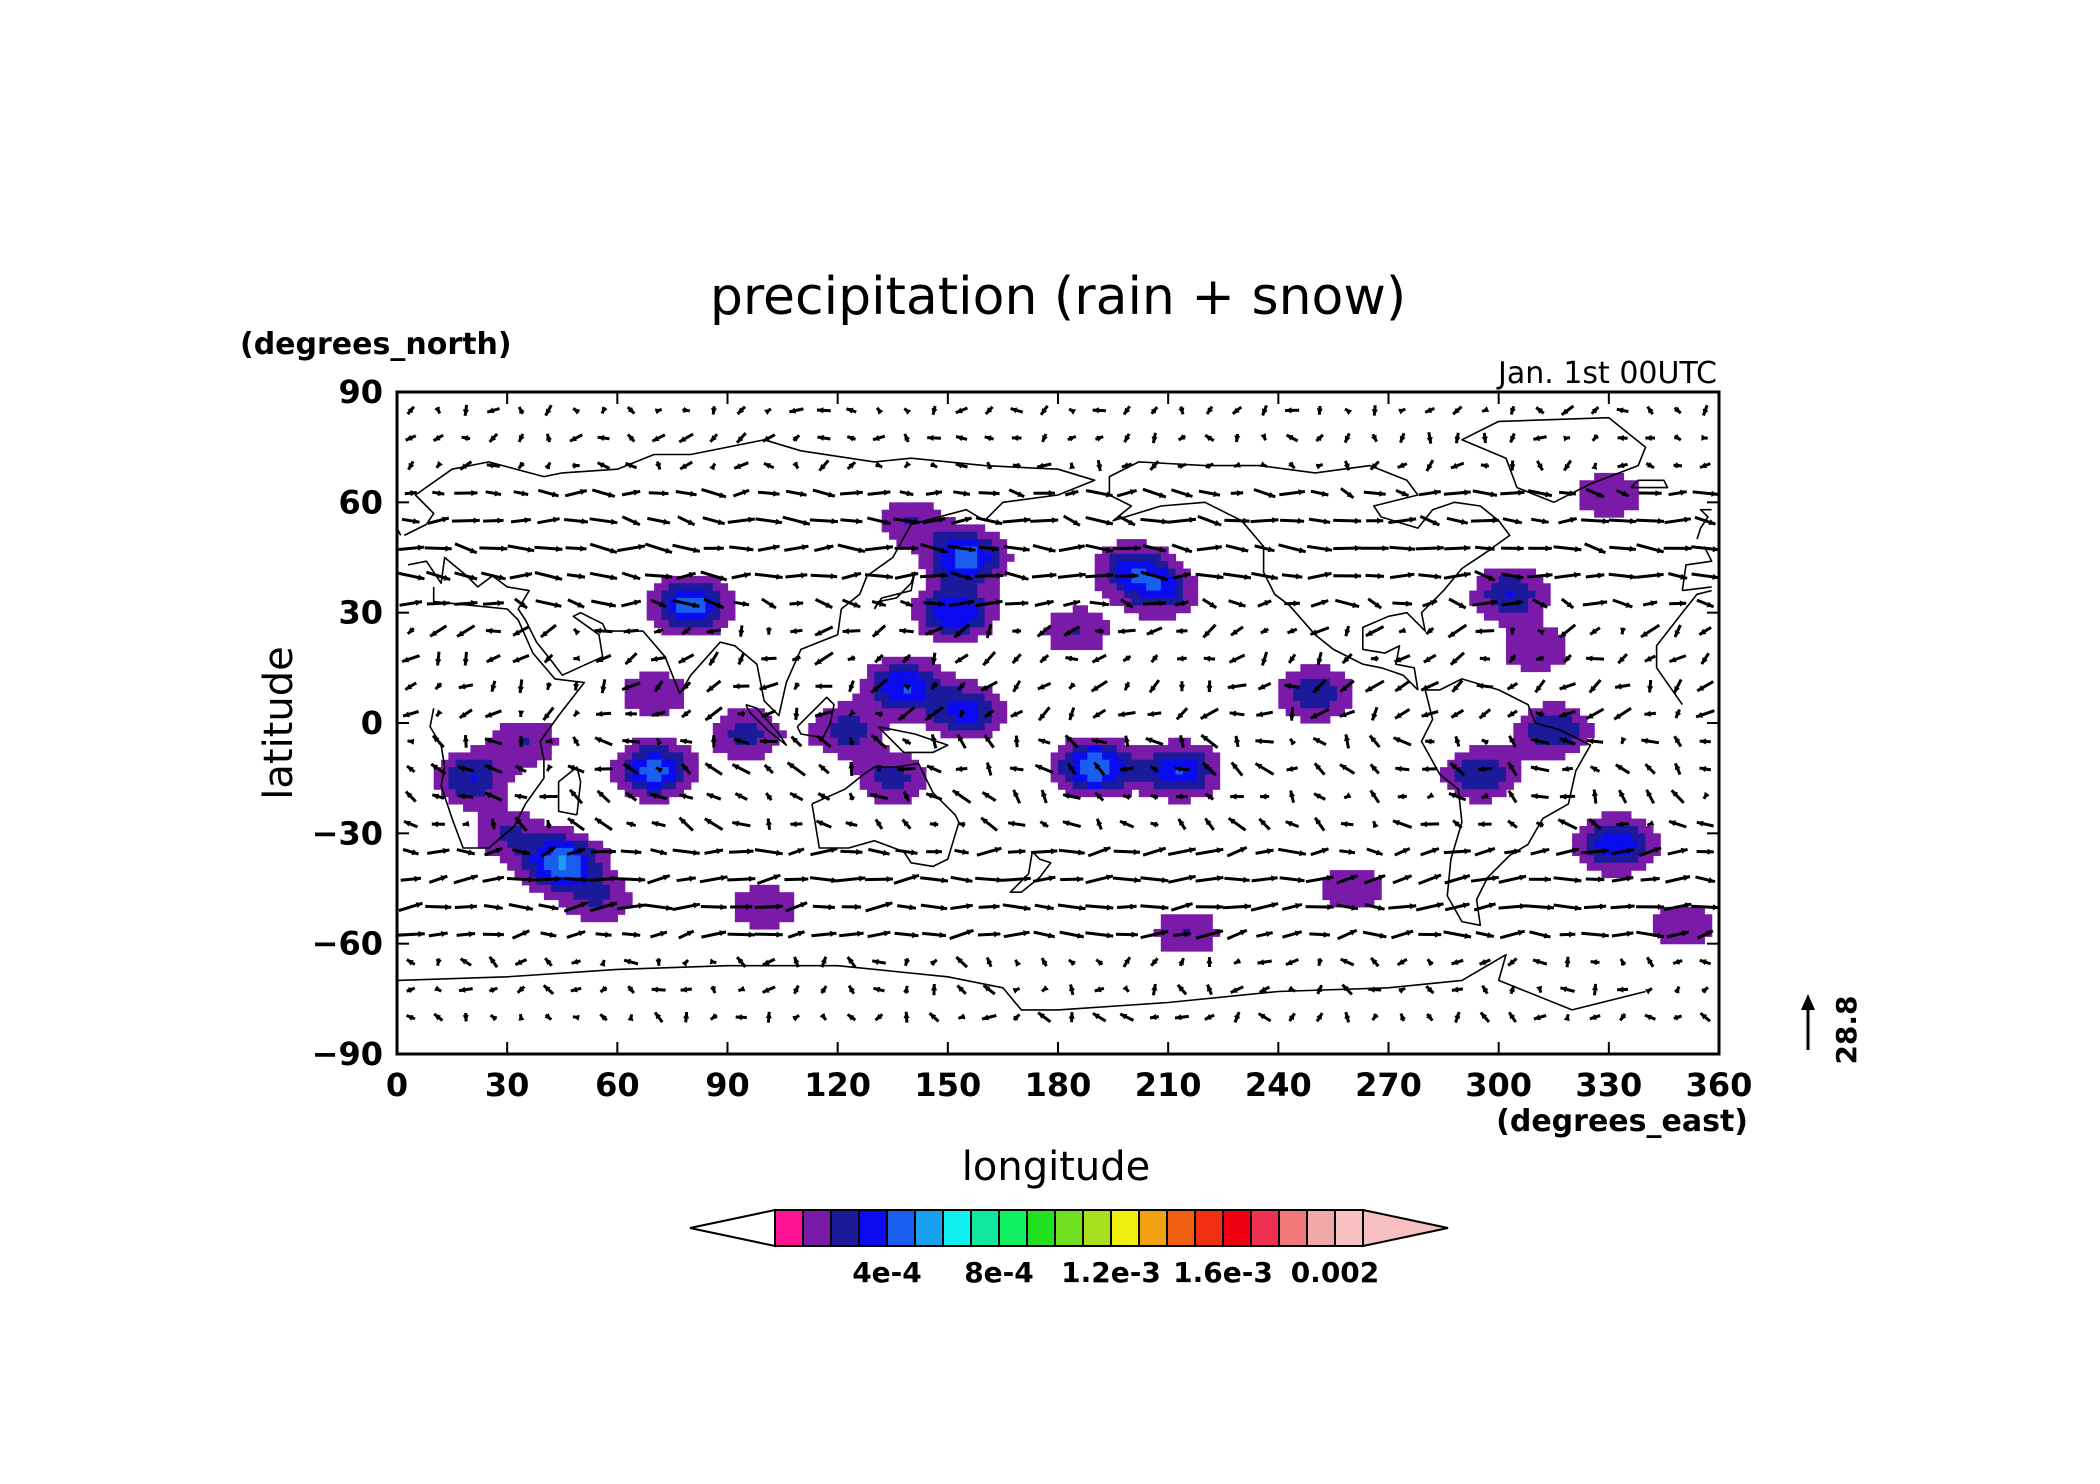 The image size is (2100, 1484). What do you see at coordinates (1056, 1167) in the screenshot?
I see `x-axis-label: longitude` at bounding box center [1056, 1167].